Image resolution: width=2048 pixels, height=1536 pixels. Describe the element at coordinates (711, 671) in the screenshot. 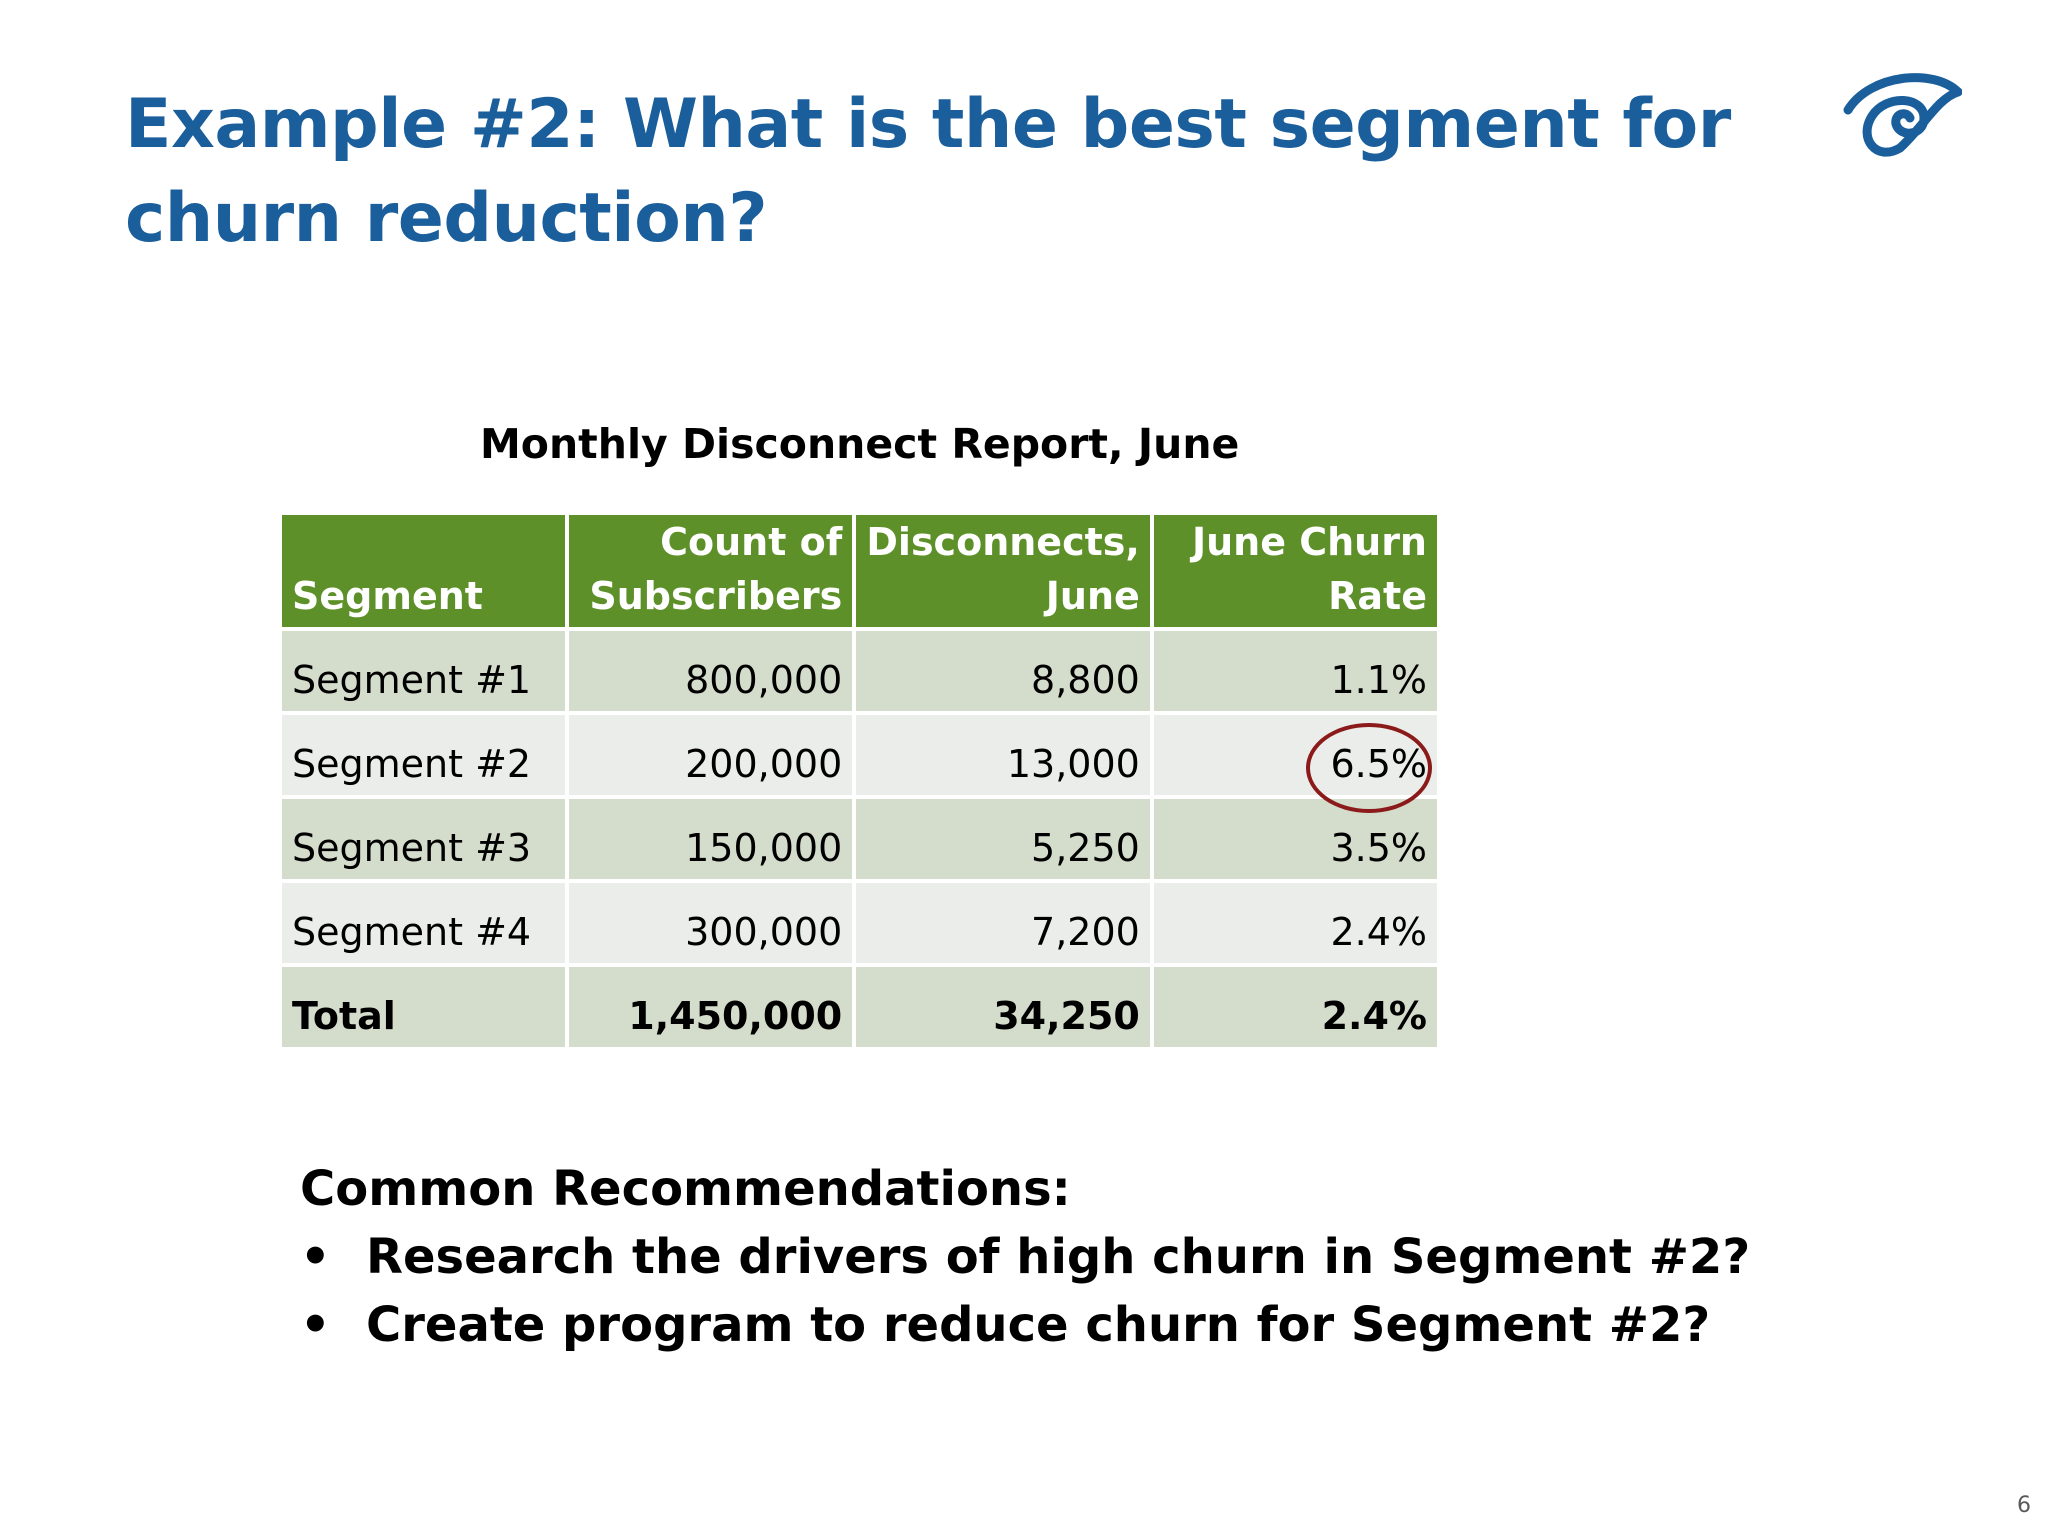

I see `cell-subscribers: 800,000` at that location.